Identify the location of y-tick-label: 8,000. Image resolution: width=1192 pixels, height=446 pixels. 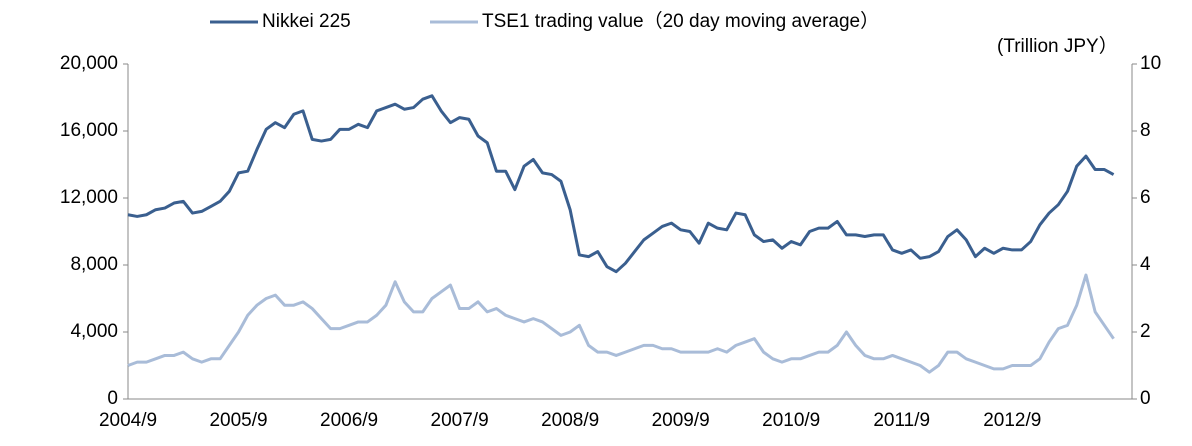
(94, 264).